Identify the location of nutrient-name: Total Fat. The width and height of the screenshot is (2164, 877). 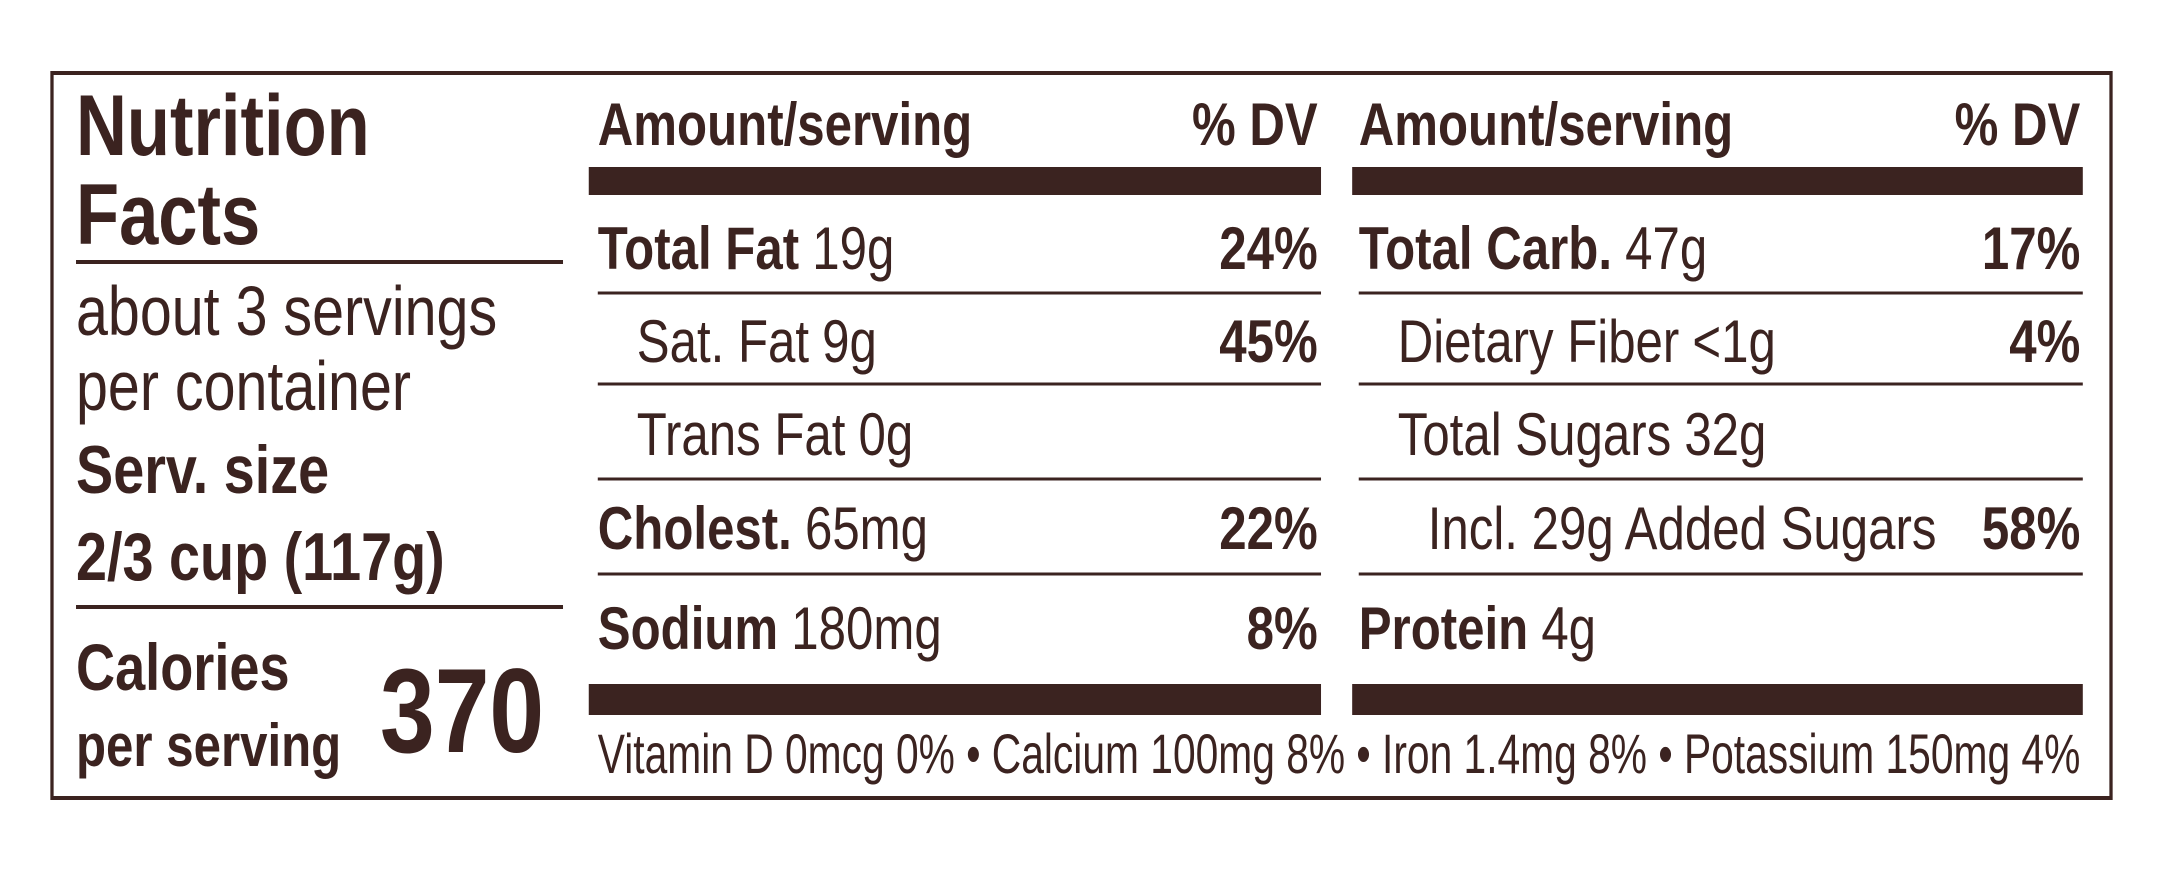
(698, 248).